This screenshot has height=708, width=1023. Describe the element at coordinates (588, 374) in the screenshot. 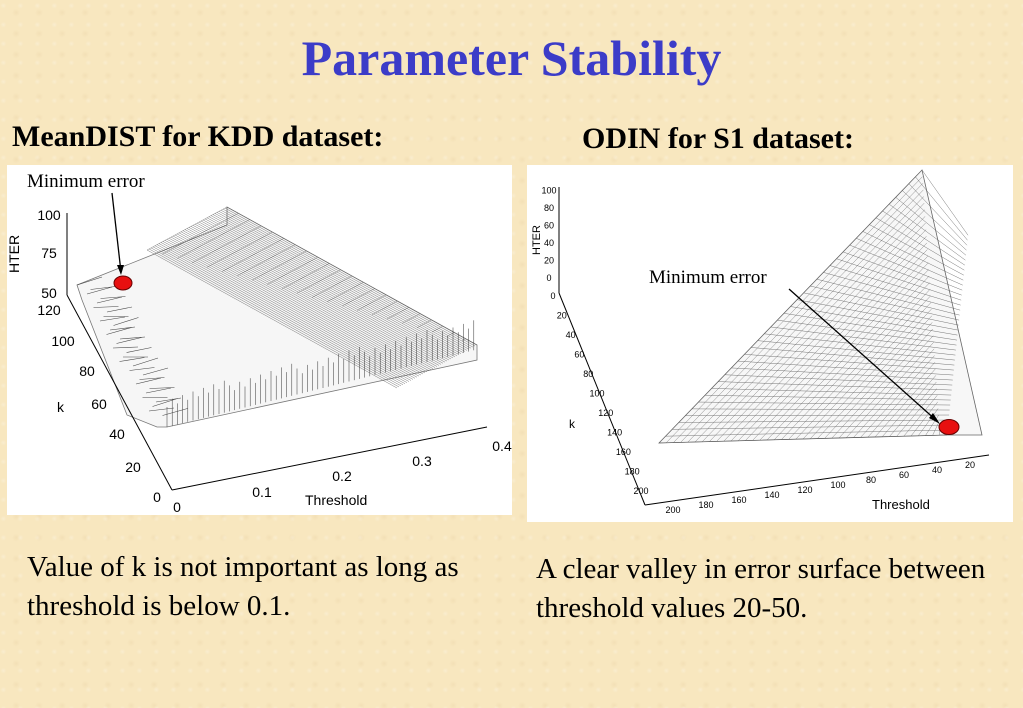

I see `odin-y-tick: 80` at that location.